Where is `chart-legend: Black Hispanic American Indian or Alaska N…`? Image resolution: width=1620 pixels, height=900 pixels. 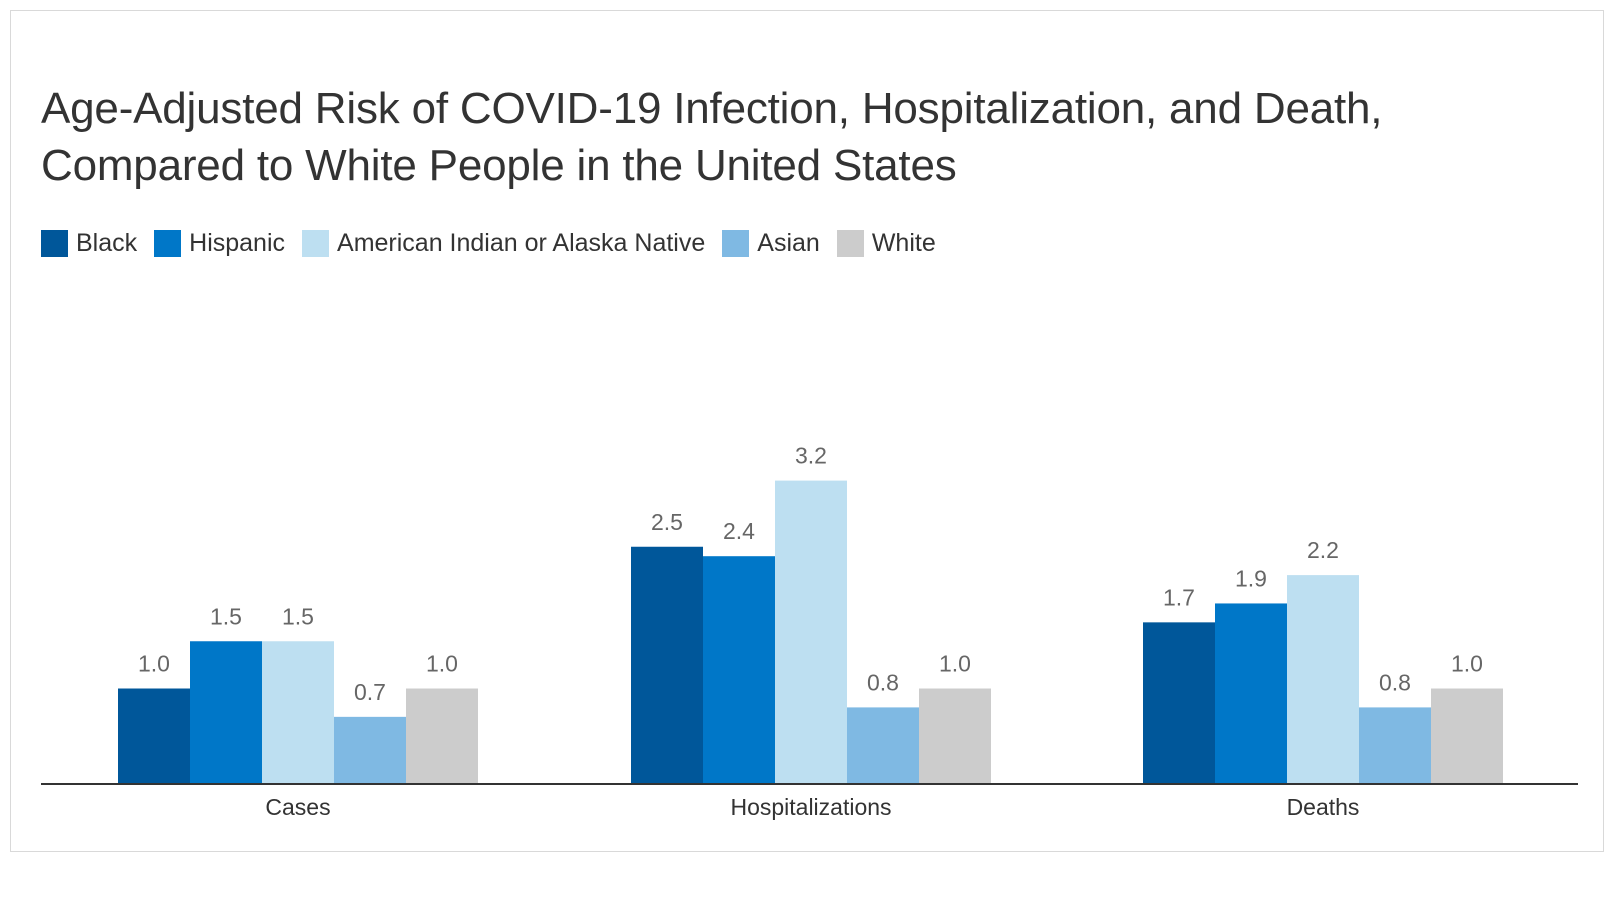
chart-legend: Black Hispanic American Indian or Alaska N… is located at coordinates (497, 243).